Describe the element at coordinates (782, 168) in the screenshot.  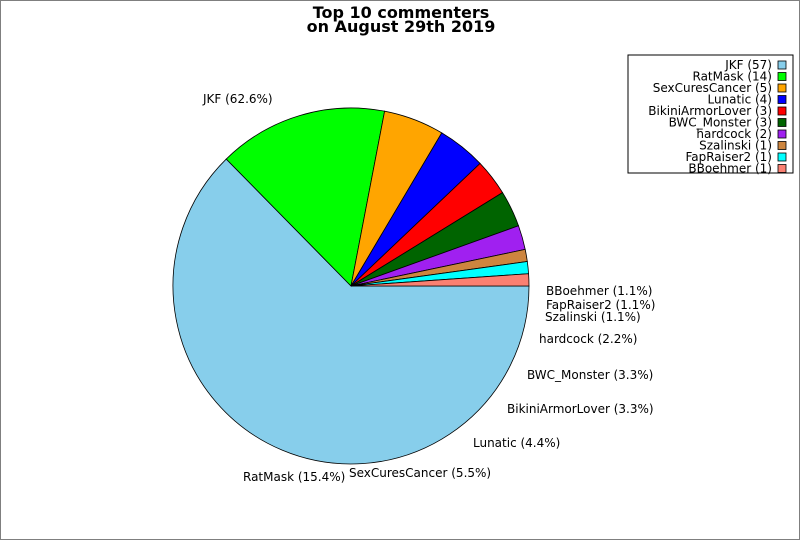
I see `legend-swatch-bboehmer` at that location.